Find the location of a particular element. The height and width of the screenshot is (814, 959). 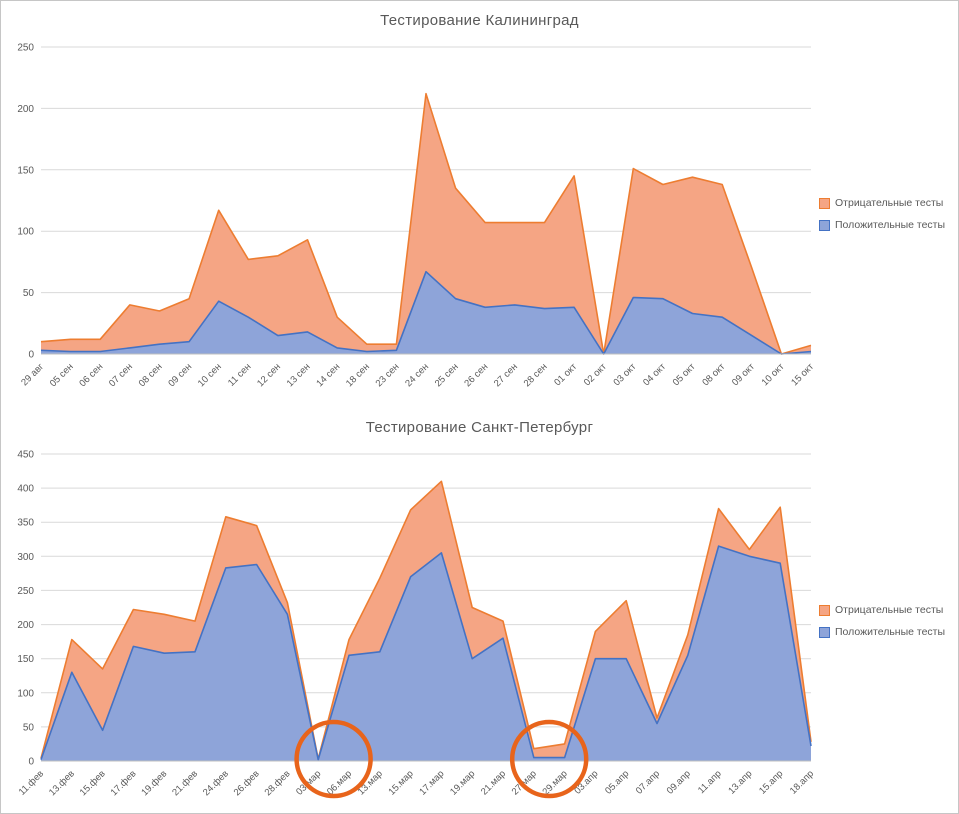

x-tick-label: 11 сен is located at coordinates (239, 374).